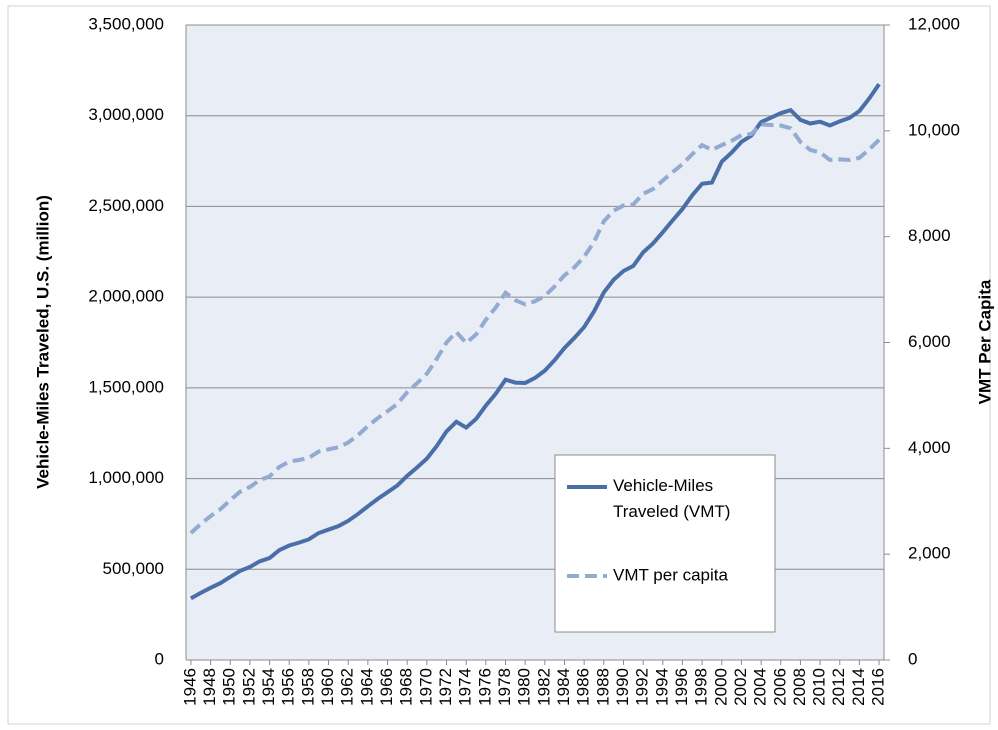 The width and height of the screenshot is (998, 730). I want to click on x-tick-label: 2004, so click(760, 687).